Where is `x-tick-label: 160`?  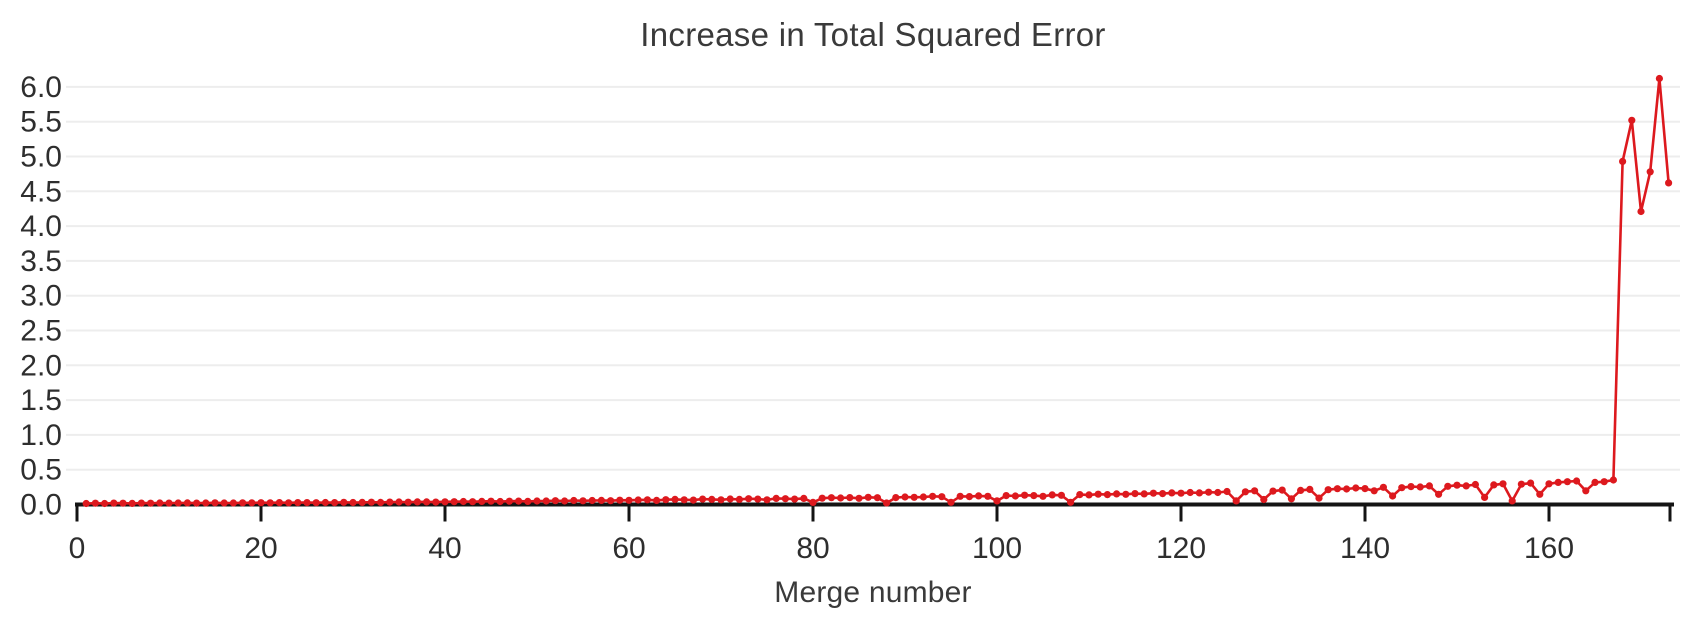 x-tick-label: 160 is located at coordinates (1549, 548).